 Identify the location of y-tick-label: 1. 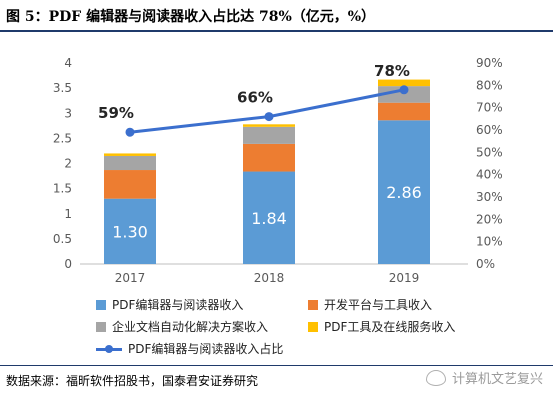
(68, 214).